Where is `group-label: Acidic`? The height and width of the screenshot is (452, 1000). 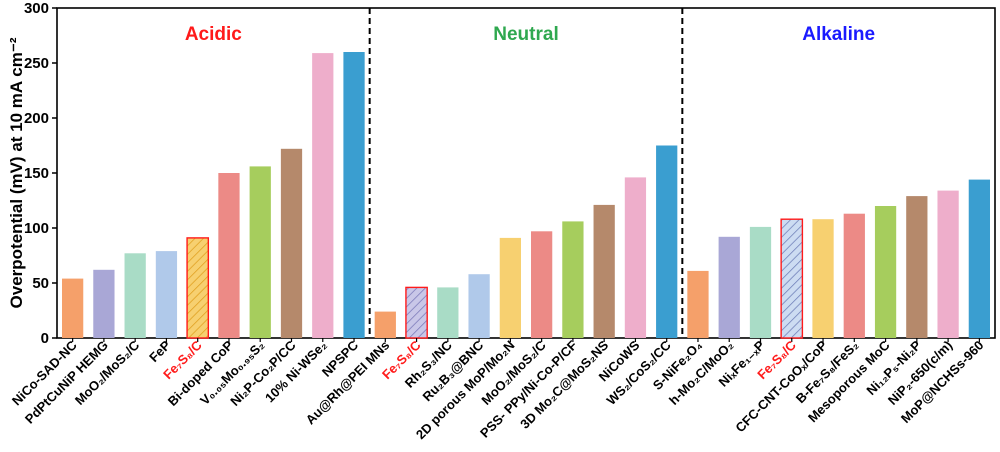 group-label: Acidic is located at coordinates (213, 34).